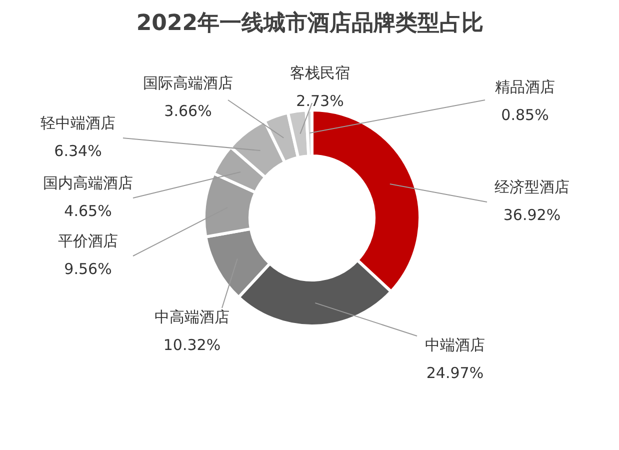 Image resolution: width=619 pixels, height=450 pixels. What do you see at coordinates (532, 187) in the screenshot?
I see `slice-label: 经济型酒店` at bounding box center [532, 187].